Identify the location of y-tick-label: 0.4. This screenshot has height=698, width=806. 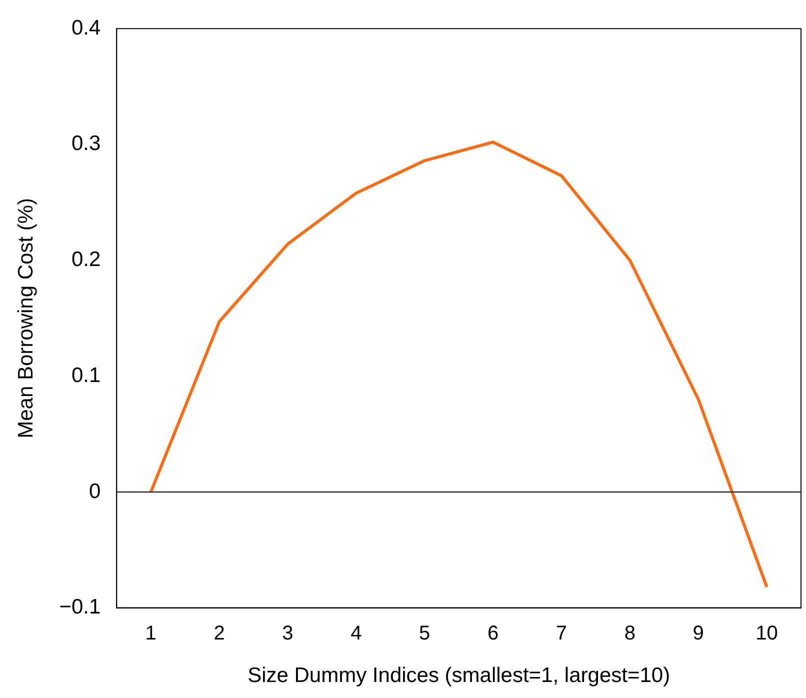
(86, 28).